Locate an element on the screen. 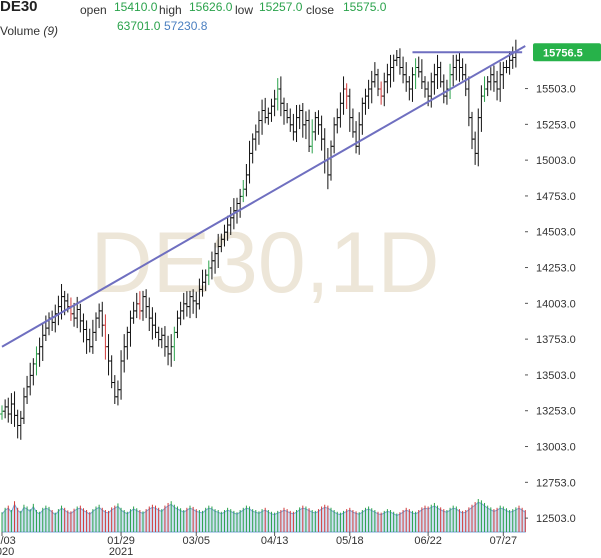 The width and height of the screenshot is (601, 558). close-value: 15575.0 is located at coordinates (365, 7).